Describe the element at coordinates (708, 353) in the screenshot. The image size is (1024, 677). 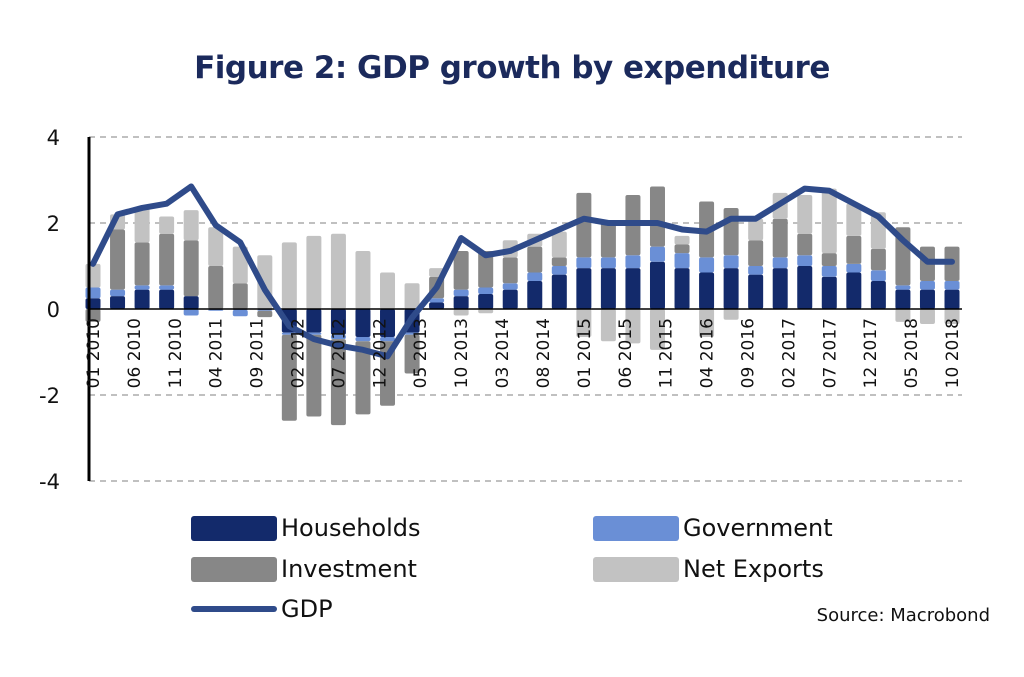
I see `x-tick-label: 04 2016` at that location.